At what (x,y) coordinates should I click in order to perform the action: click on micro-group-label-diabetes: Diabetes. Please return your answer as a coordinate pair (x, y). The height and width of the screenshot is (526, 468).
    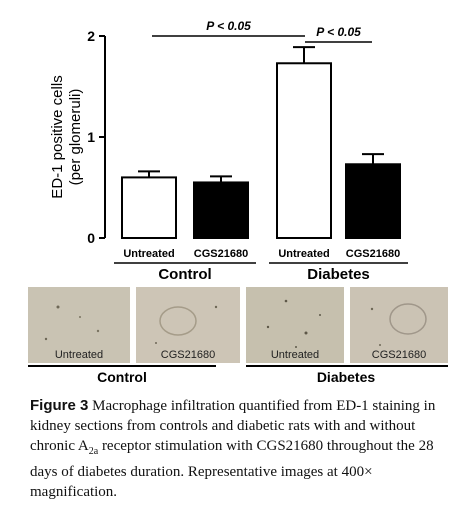
    Looking at the image, I should click on (346, 377).